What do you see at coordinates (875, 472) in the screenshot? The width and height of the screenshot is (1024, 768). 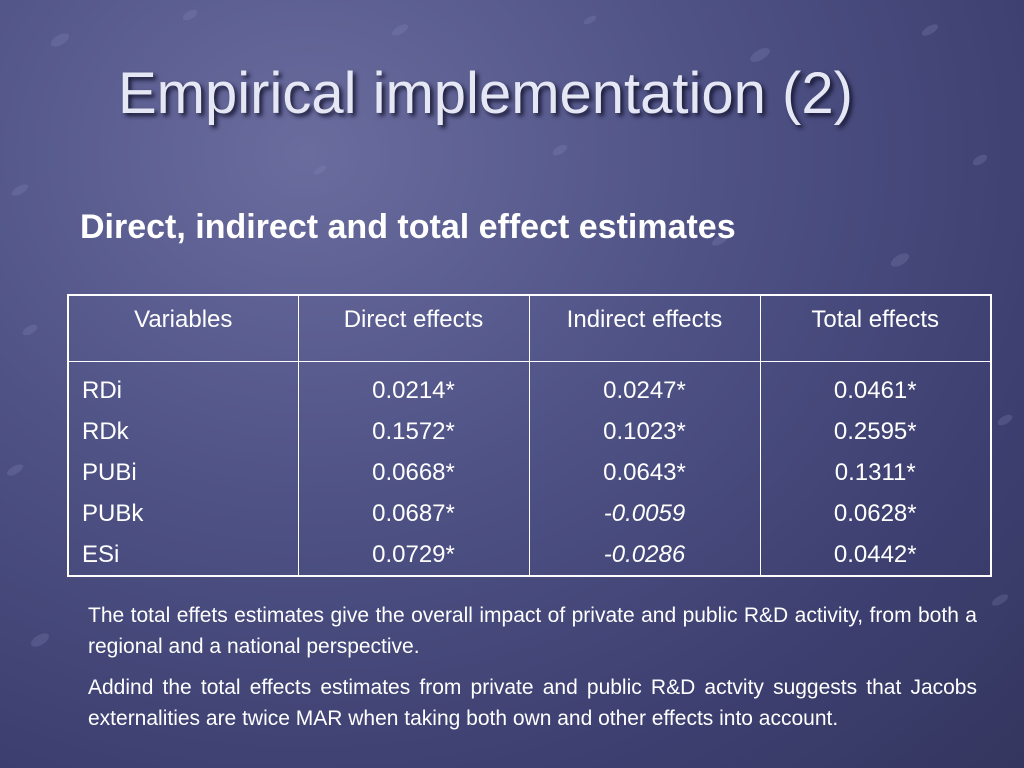 I see `total-effect-value: 0.1311*` at bounding box center [875, 472].